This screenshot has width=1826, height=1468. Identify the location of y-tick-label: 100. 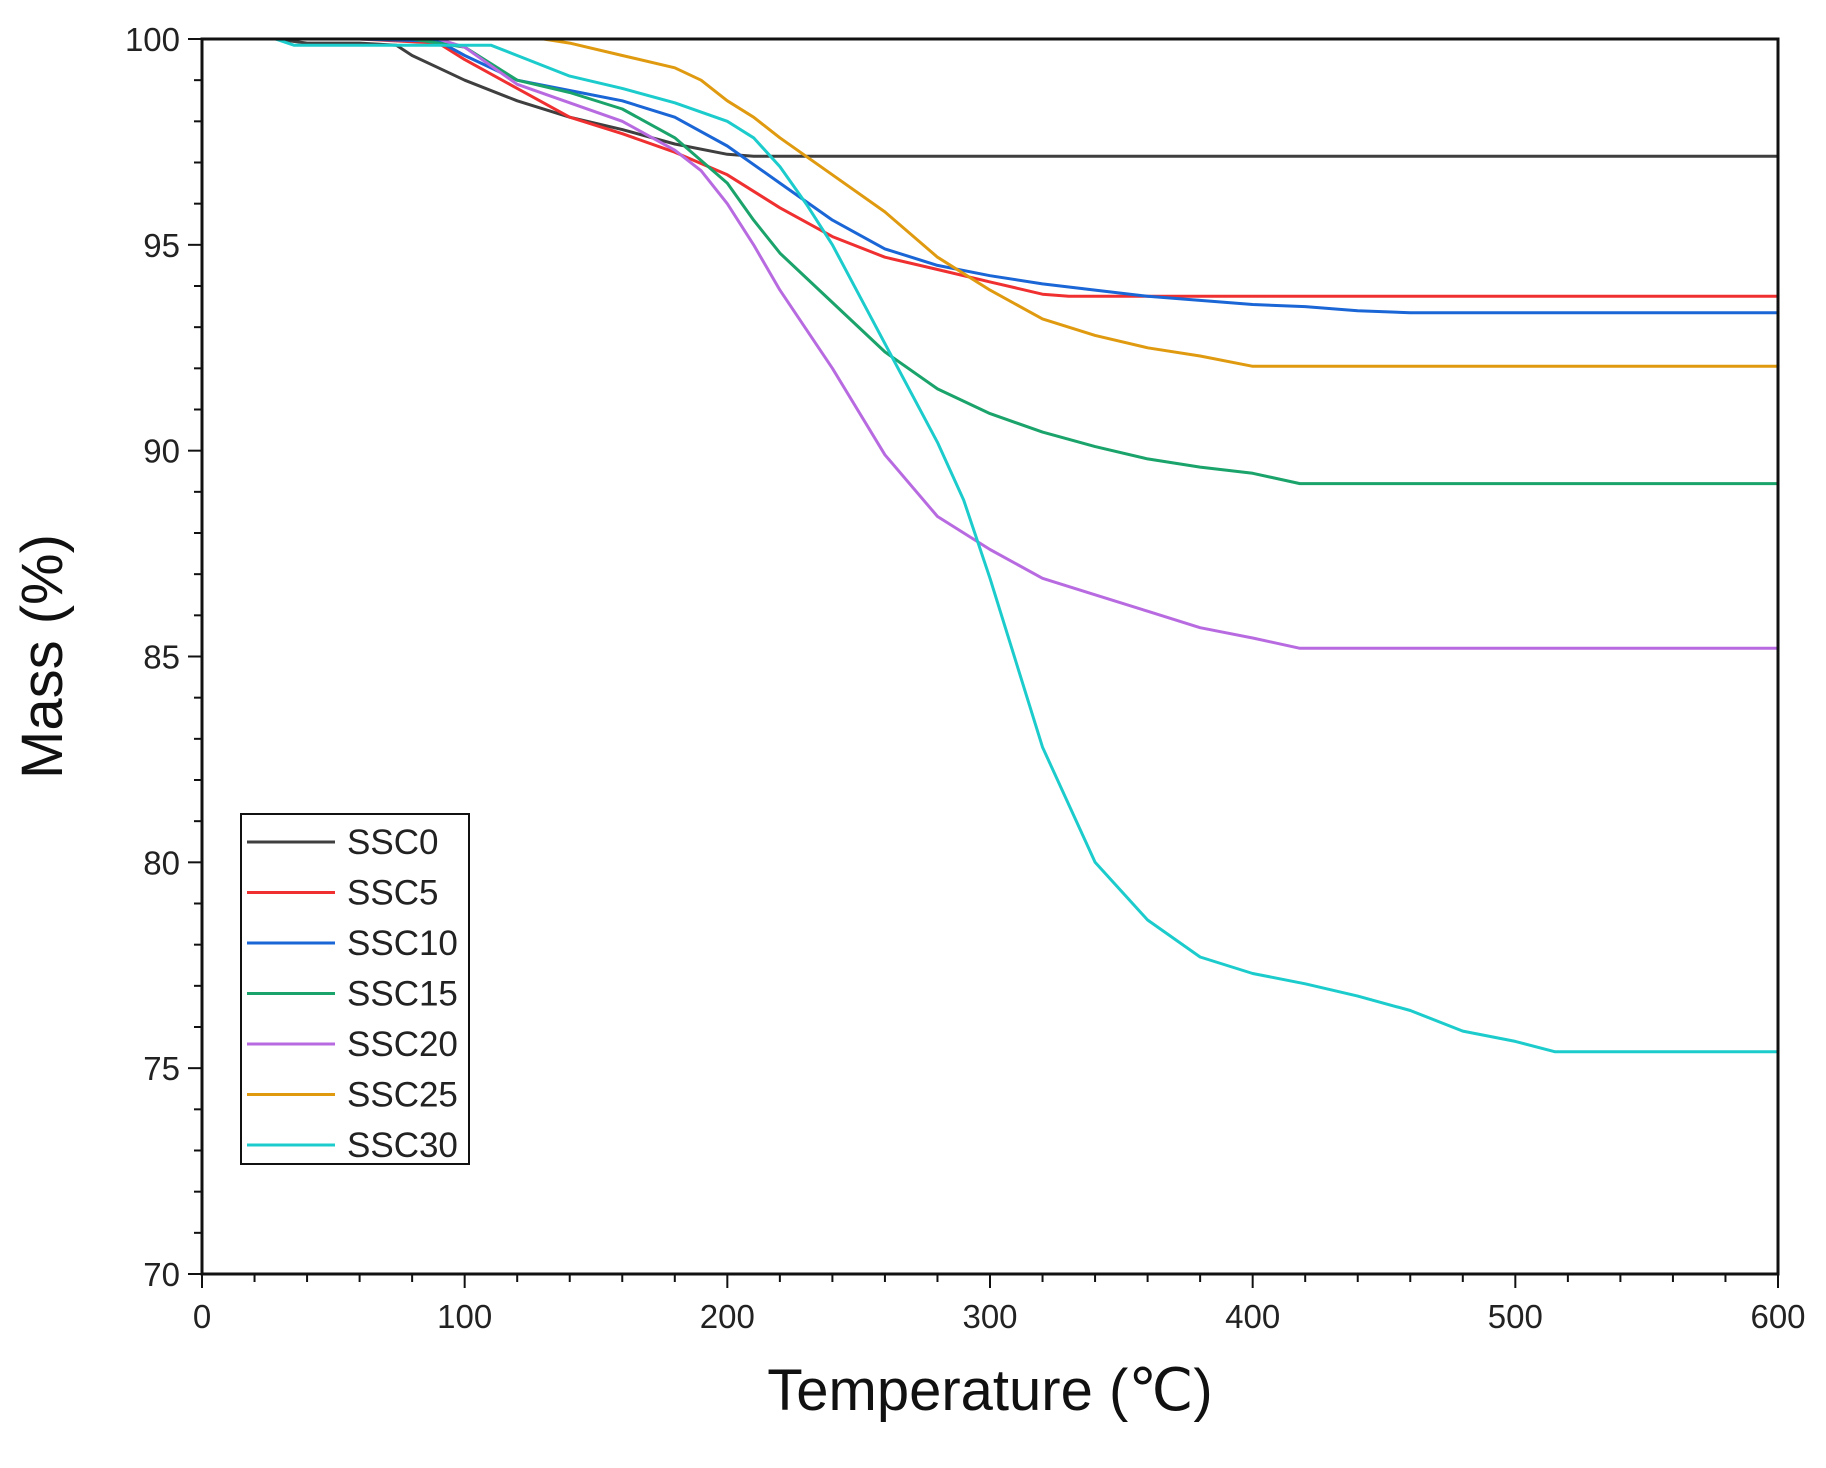
(152, 39).